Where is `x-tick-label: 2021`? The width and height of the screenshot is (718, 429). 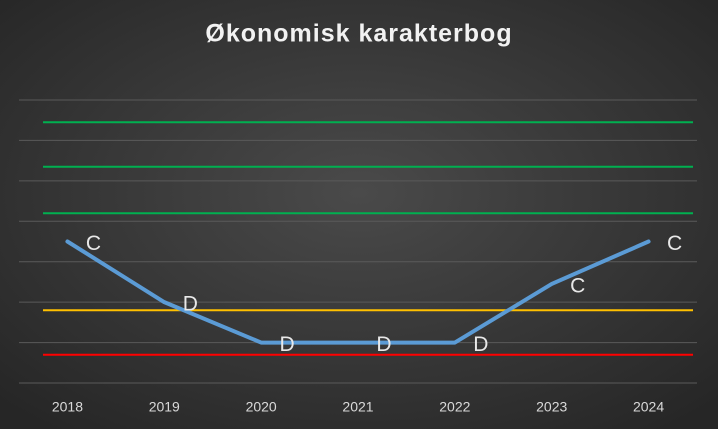
x-tick-label: 2021 is located at coordinates (357, 407).